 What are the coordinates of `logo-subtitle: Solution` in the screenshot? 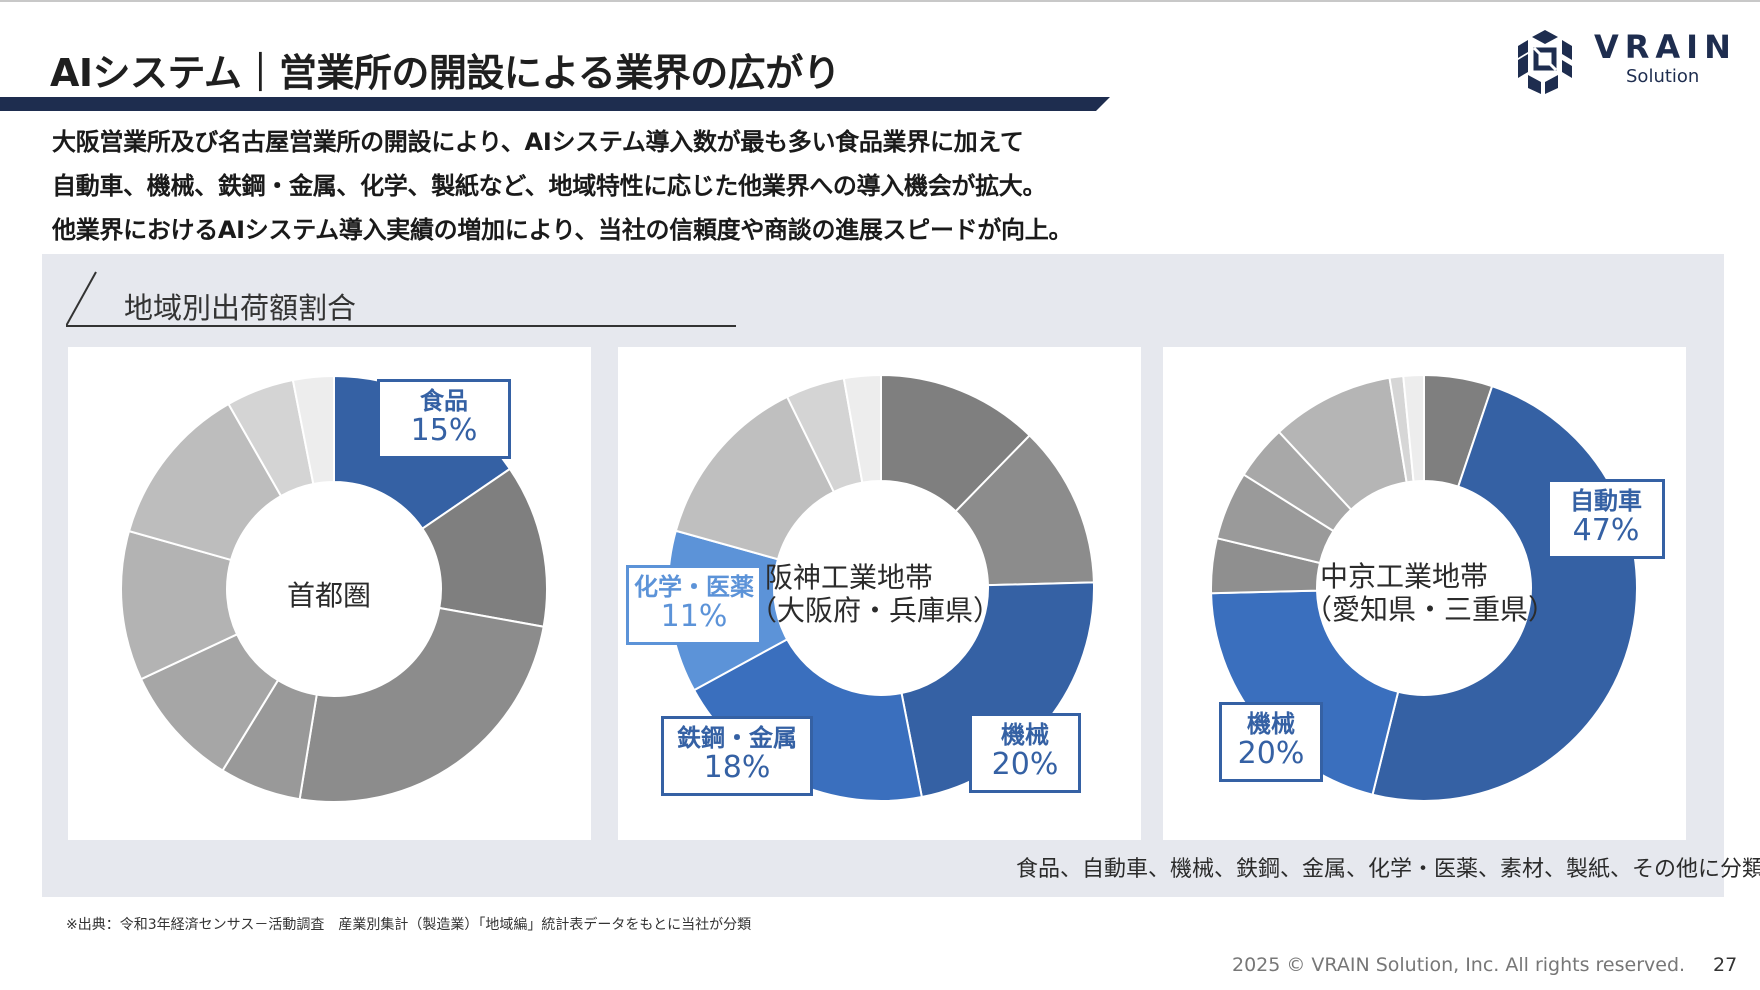 It's located at (1663, 76).